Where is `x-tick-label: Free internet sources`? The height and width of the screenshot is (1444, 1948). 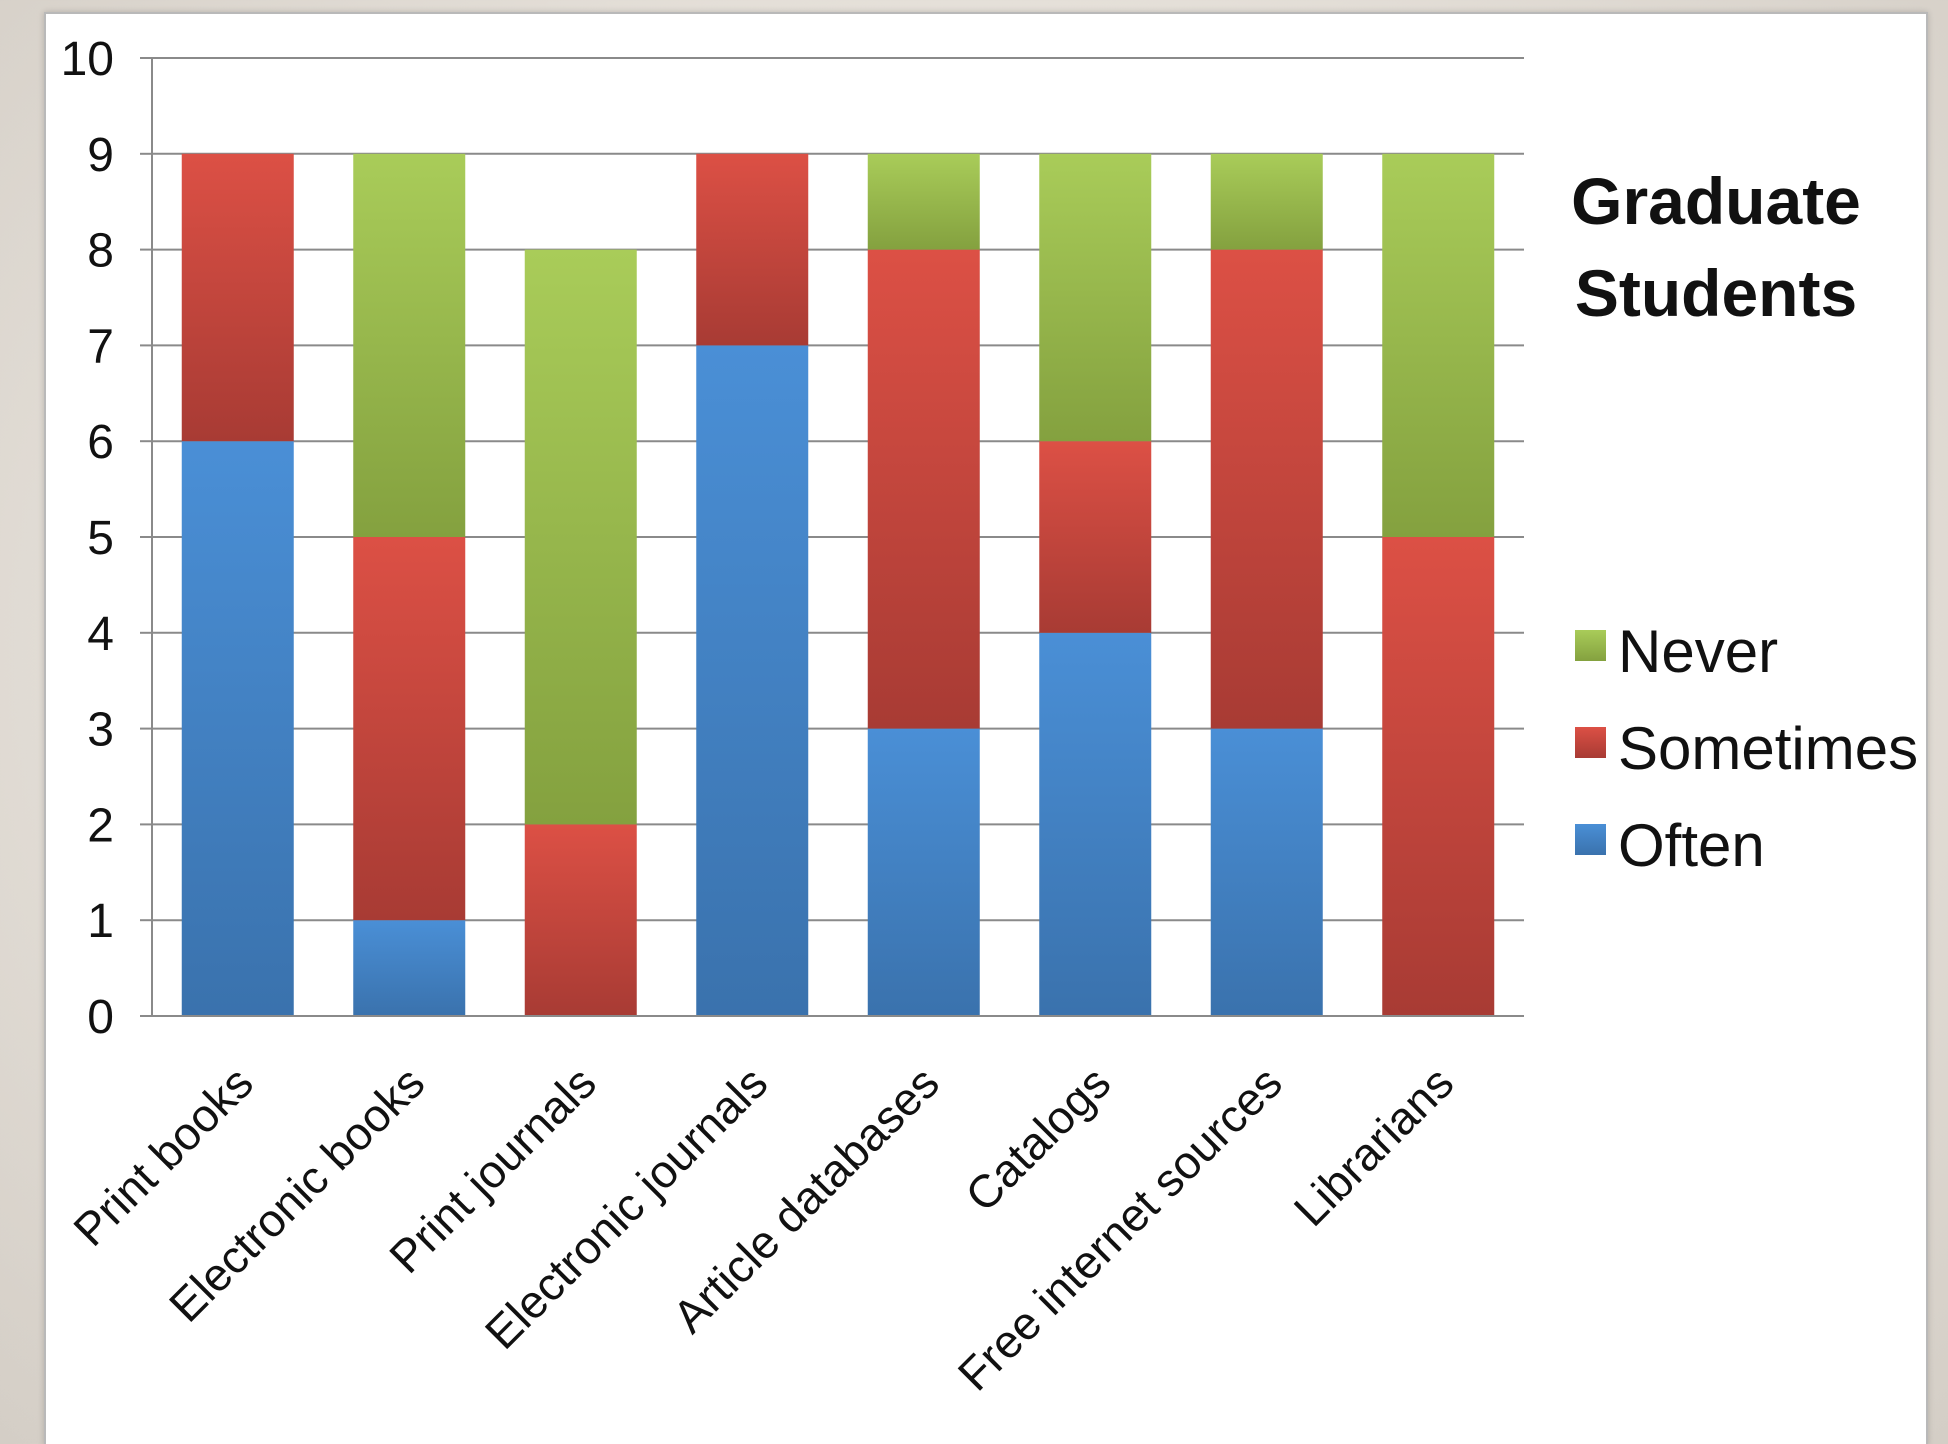 x-tick-label: Free internet sources is located at coordinates (1120, 1228).